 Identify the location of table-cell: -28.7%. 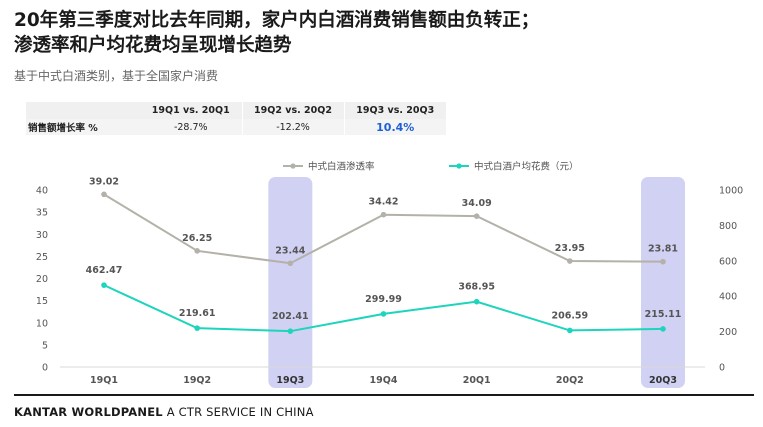
(191, 127).